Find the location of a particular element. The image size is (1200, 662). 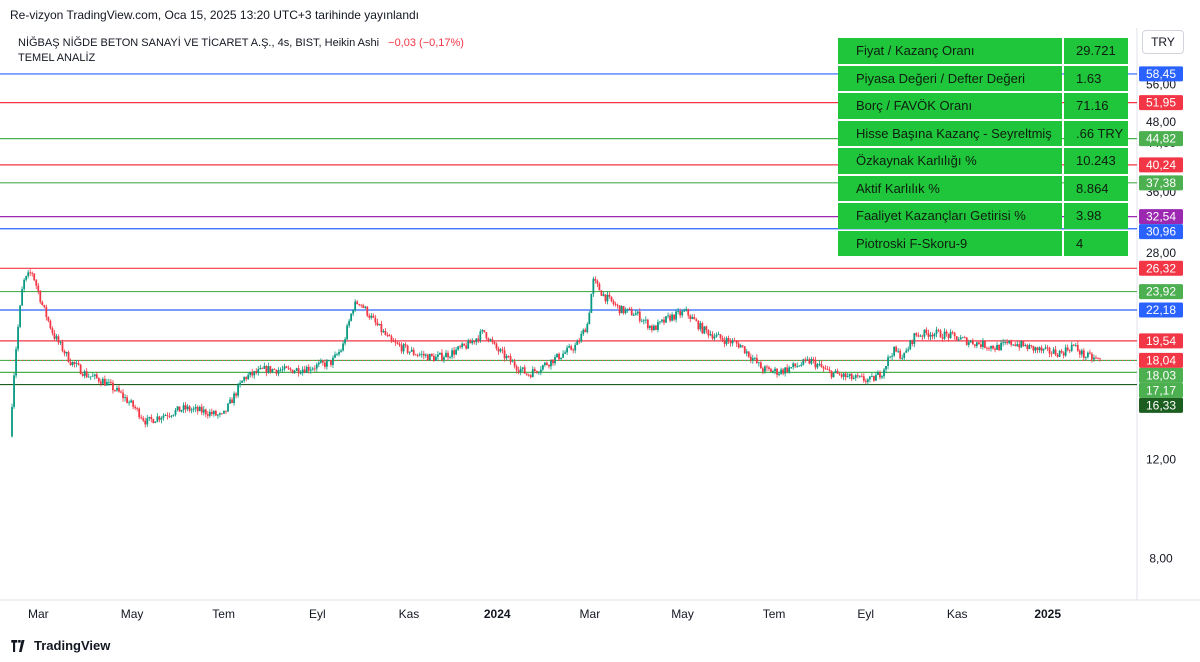

fundamentals-row: Faaliyet Kazançları Getirisi % 3.98 is located at coordinates (983, 216).